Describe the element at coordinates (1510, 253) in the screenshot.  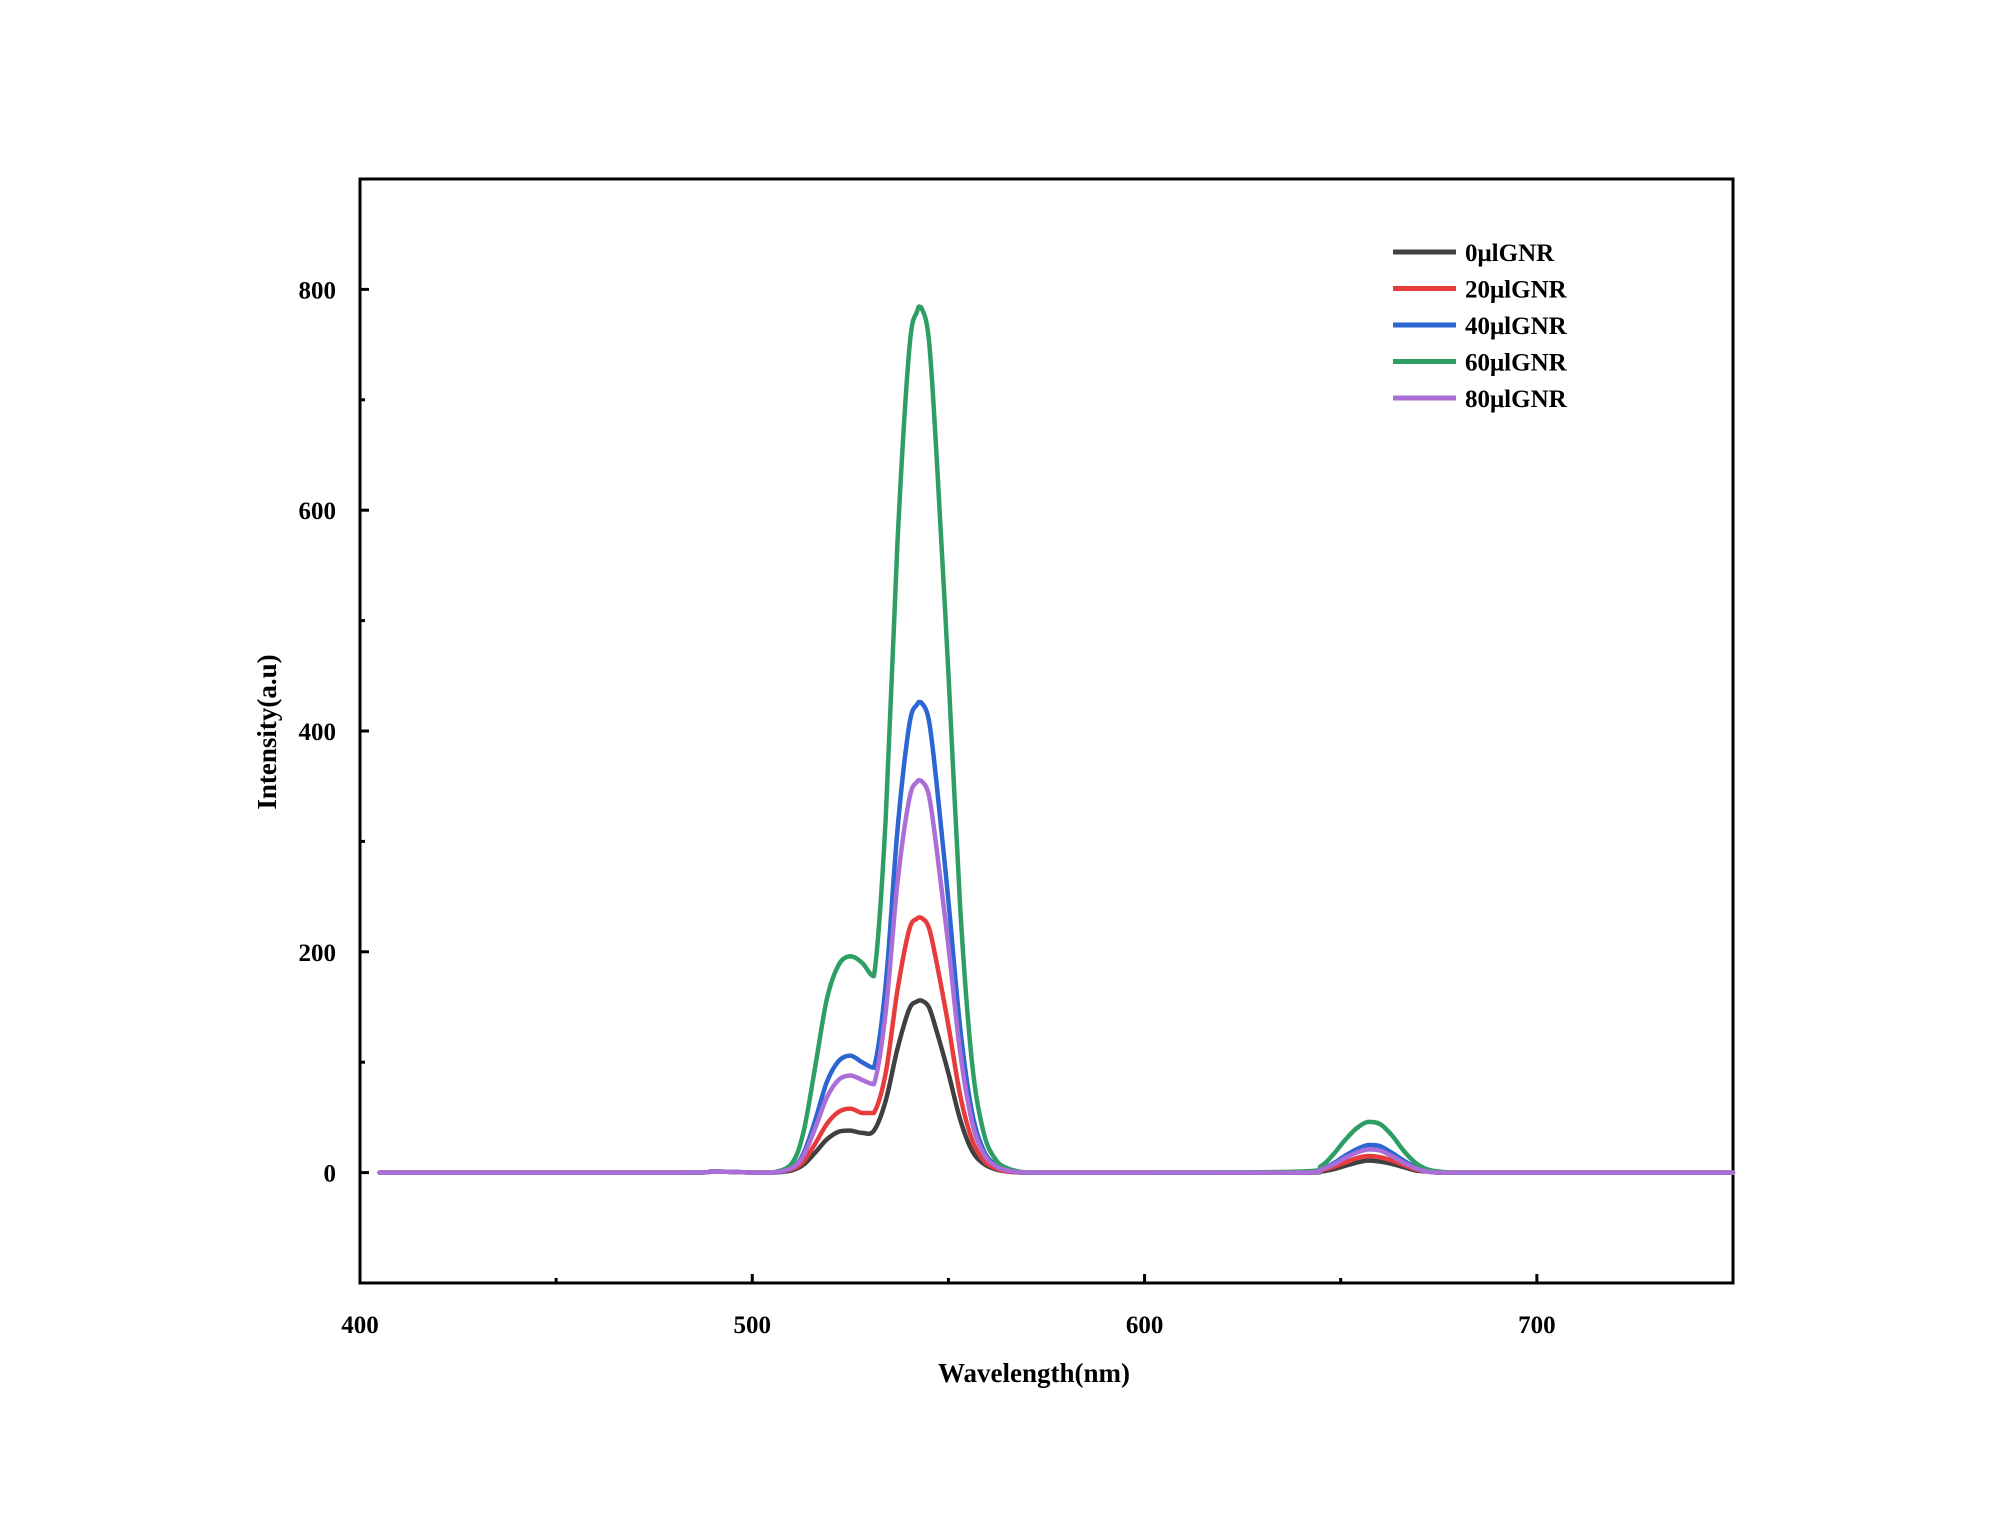
I see `legend-label: 0μlGNR` at that location.